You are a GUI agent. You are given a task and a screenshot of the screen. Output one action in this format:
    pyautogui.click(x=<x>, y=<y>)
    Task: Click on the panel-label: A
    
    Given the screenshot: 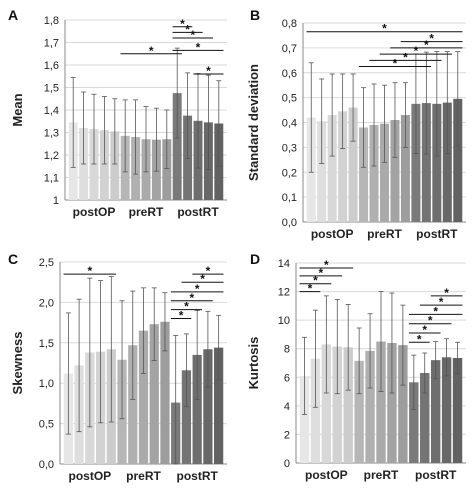 What is the action you would take?
    pyautogui.click(x=13, y=15)
    